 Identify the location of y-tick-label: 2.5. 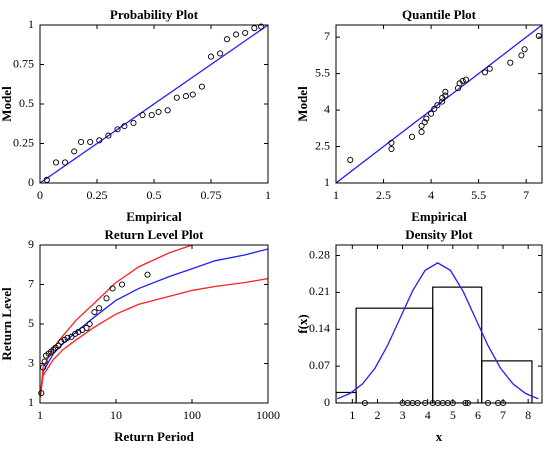
(322, 145).